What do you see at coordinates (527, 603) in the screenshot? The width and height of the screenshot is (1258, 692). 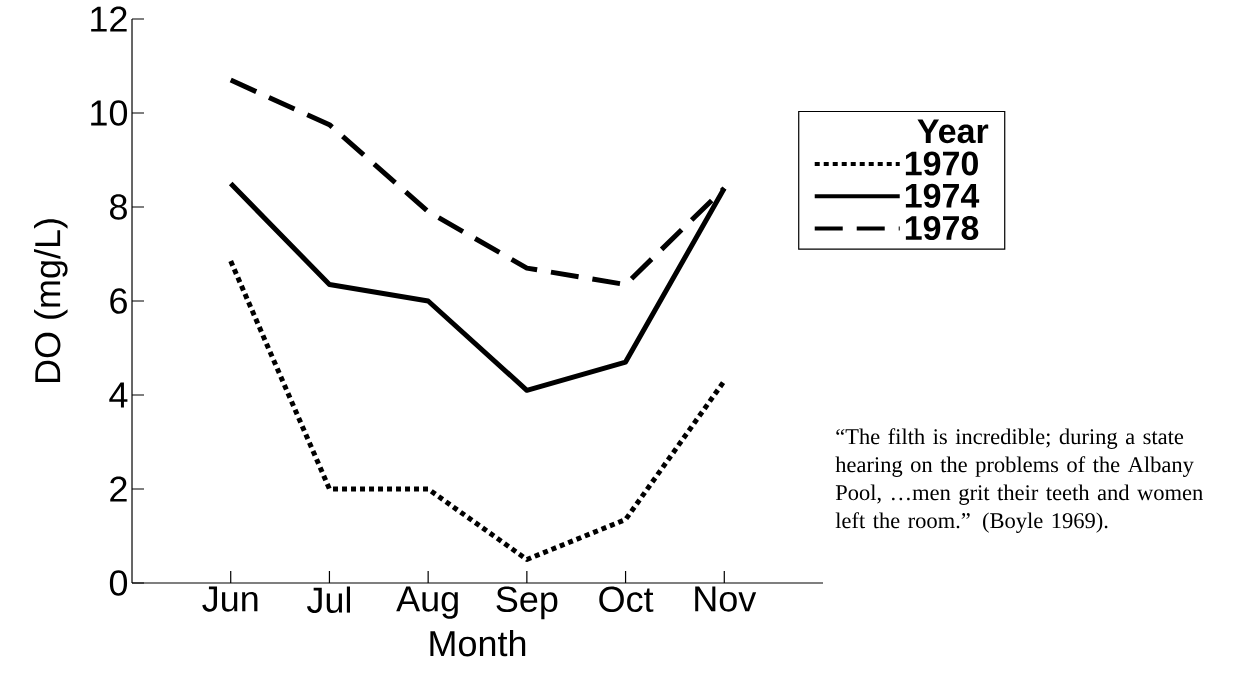 I see `x-tick-label: Sep` at bounding box center [527, 603].